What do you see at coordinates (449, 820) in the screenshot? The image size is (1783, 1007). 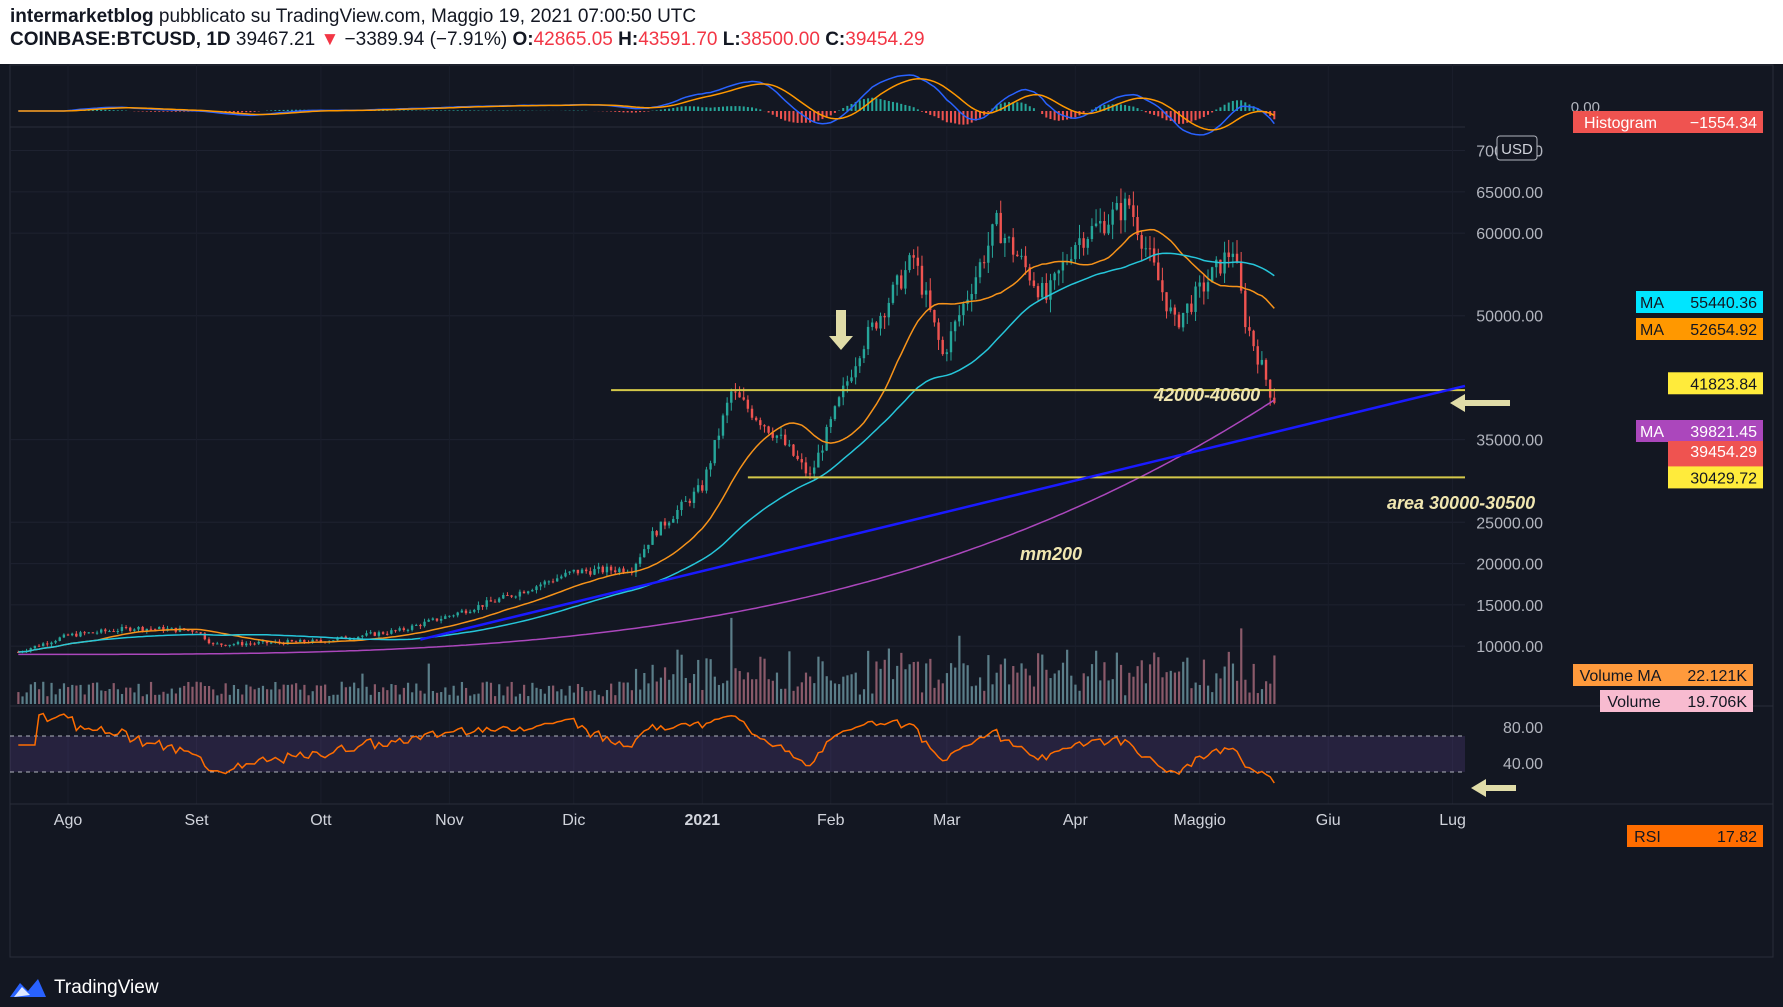 I see `time-tick-label: Nov` at bounding box center [449, 820].